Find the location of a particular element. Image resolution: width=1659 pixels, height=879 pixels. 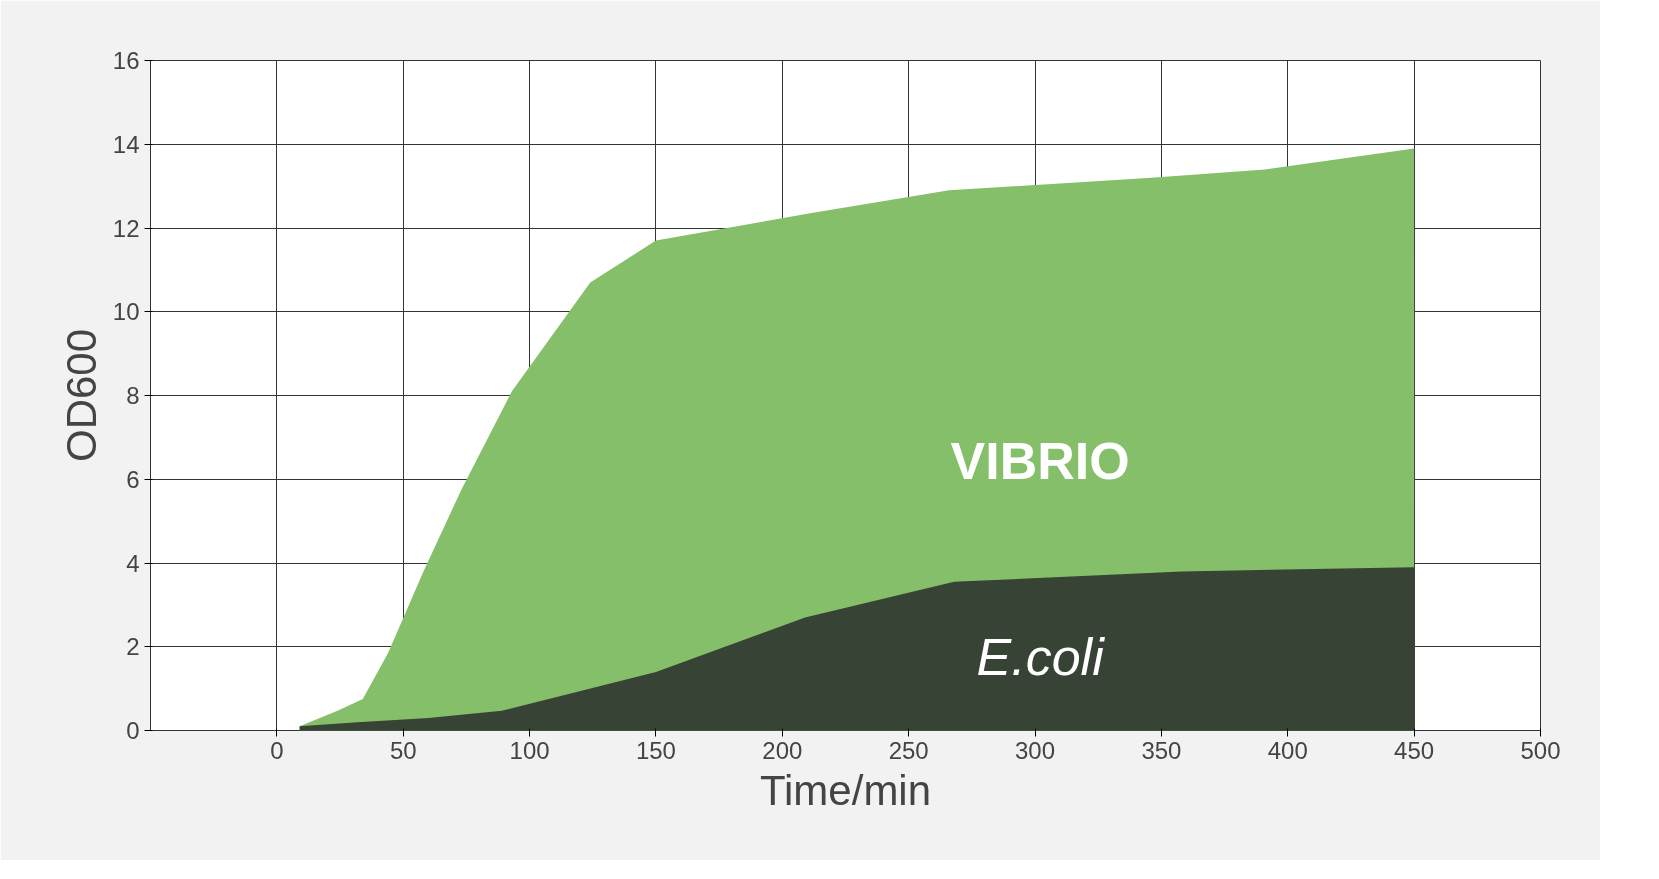

y-tick-label: 8 is located at coordinates (133, 395).